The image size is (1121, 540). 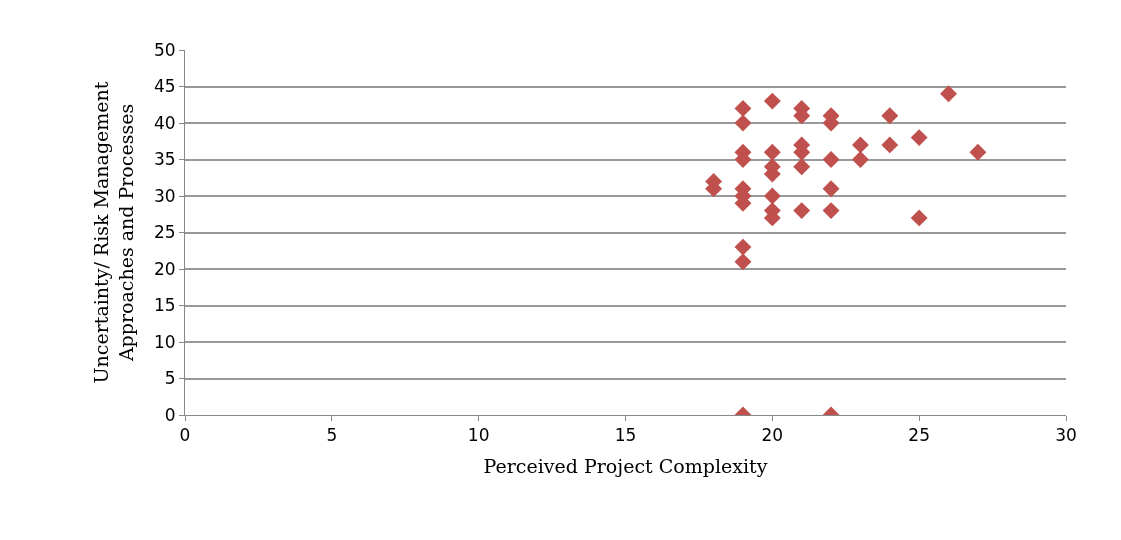 What do you see at coordinates (332, 435) in the screenshot?
I see `x-tick-label: 5` at bounding box center [332, 435].